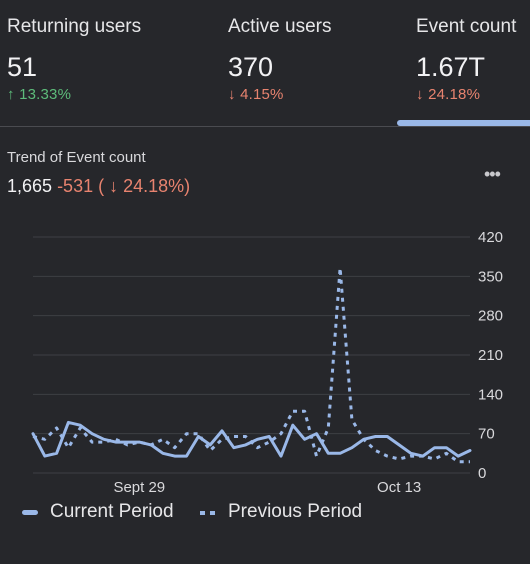 This screenshot has width=530, height=564. I want to click on trend-summary: 1,665 -531 ( ↓ 24.18%), so click(98, 186).